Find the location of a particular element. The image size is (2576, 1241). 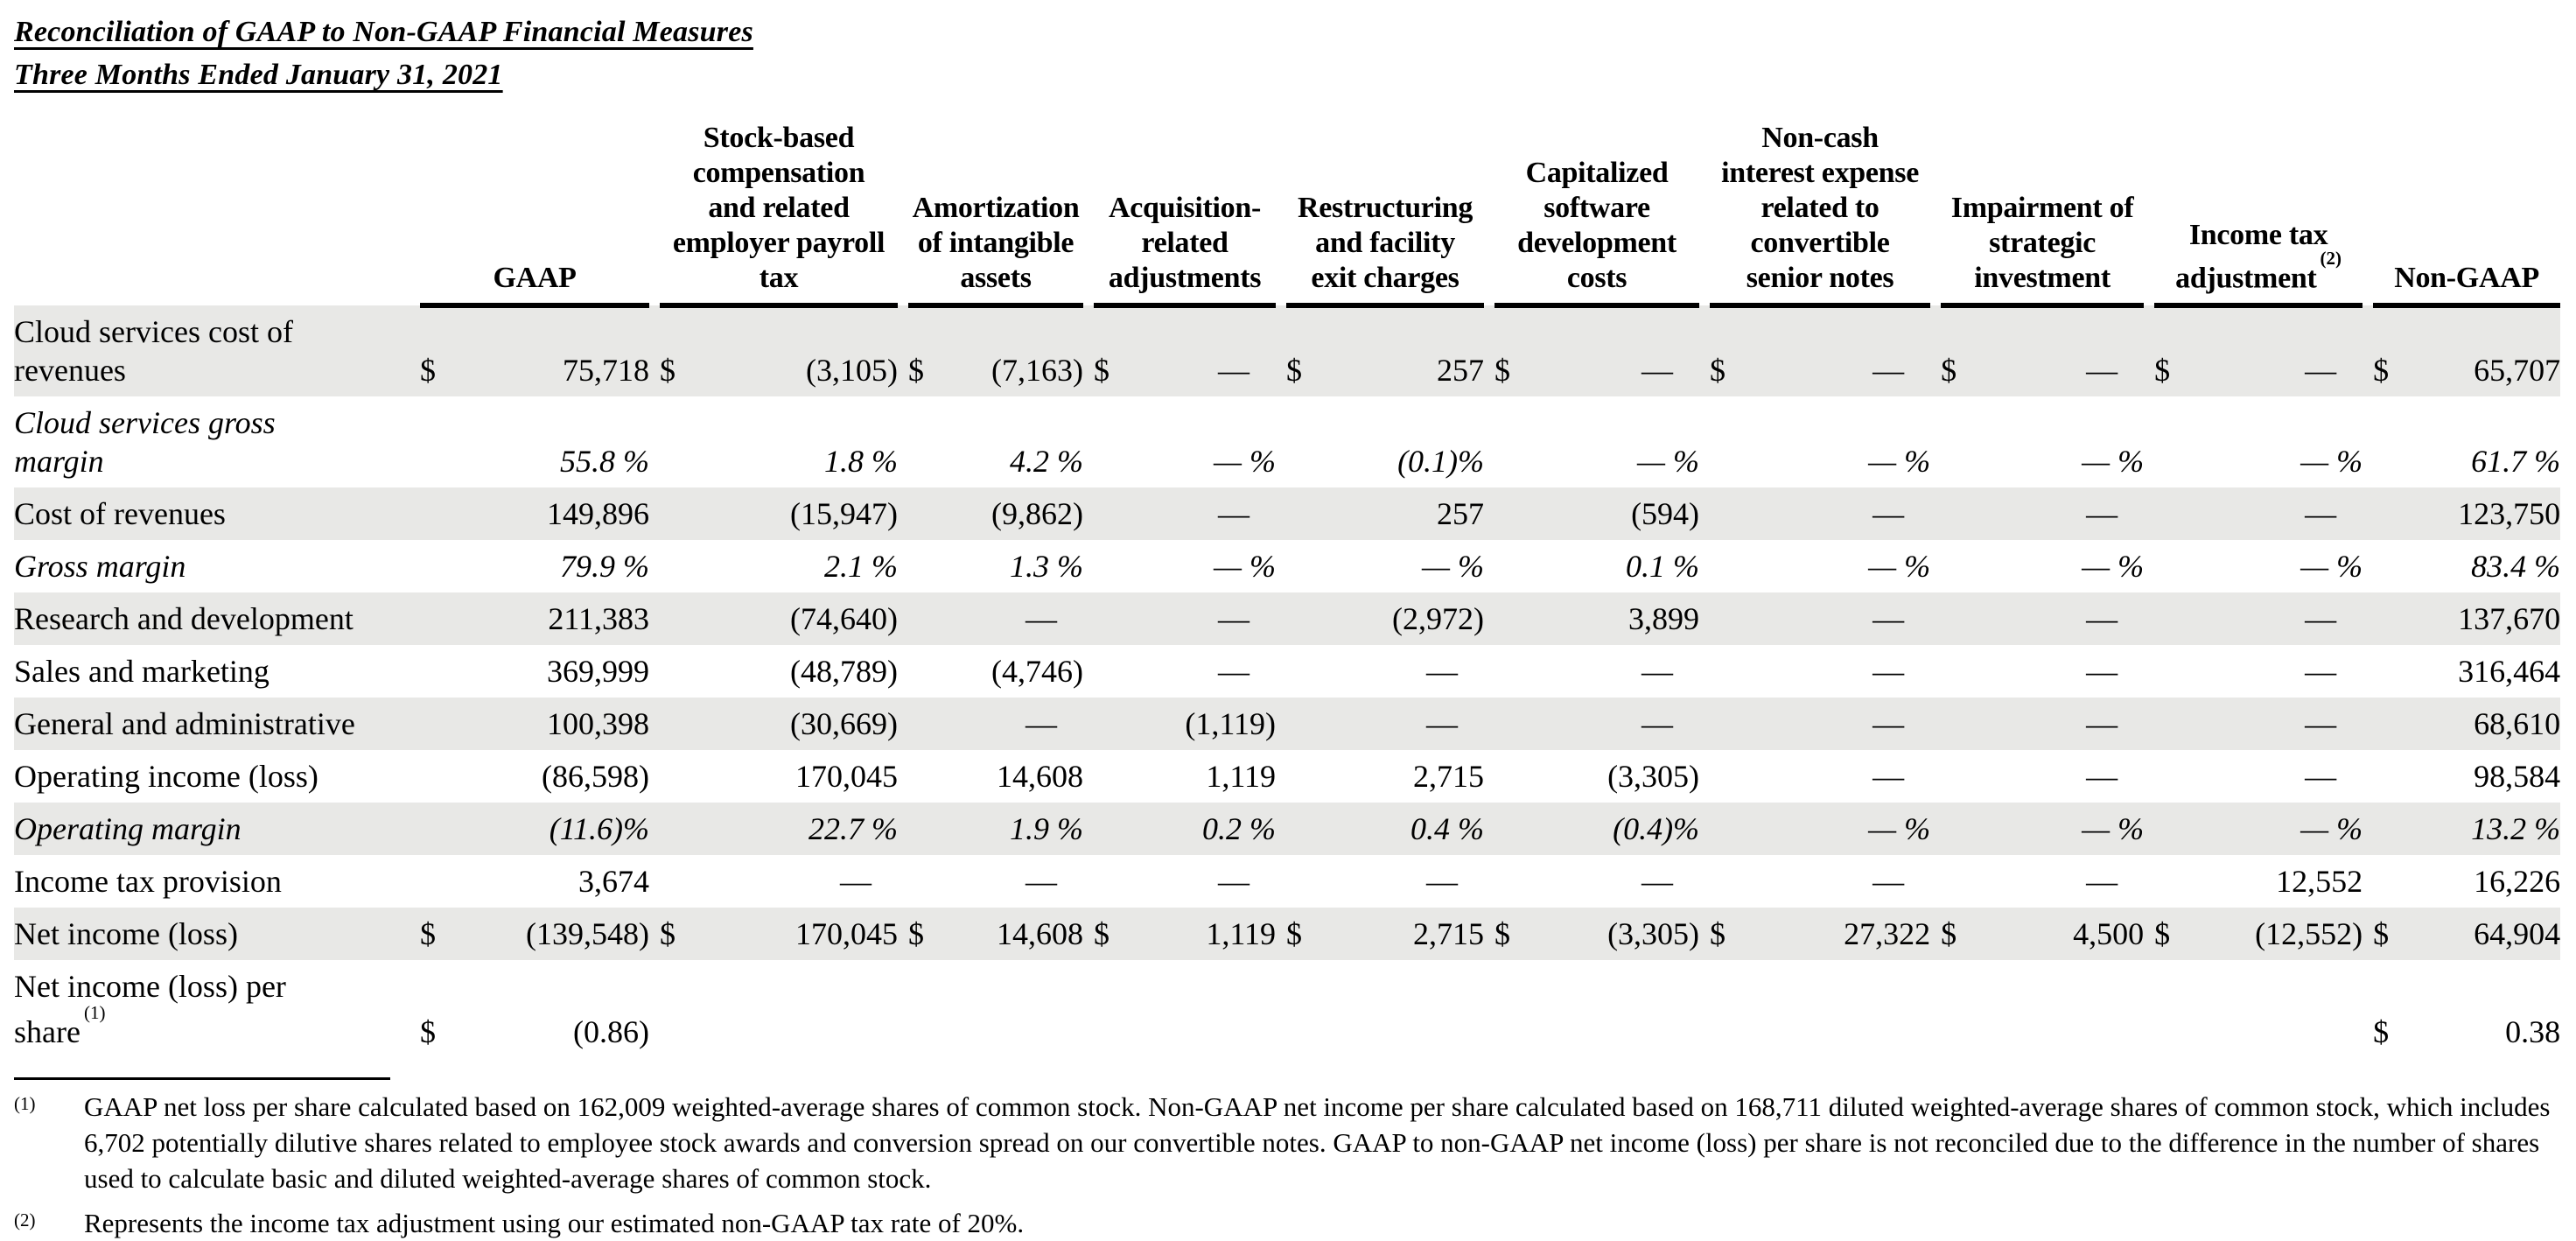

cell-value: 27,322 is located at coordinates (1838, 934).